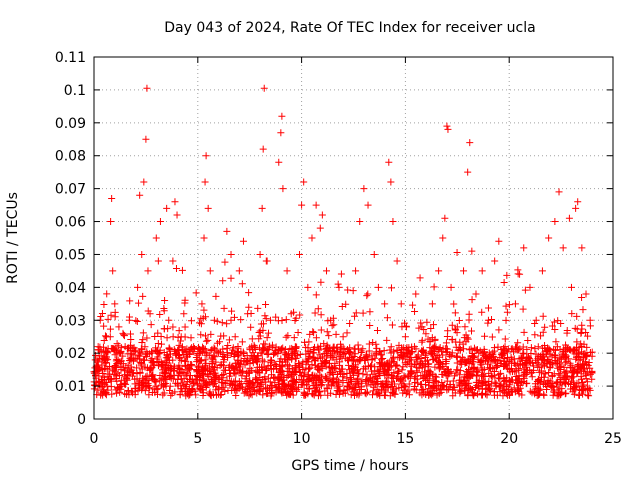 The height and width of the screenshot is (480, 640). What do you see at coordinates (70, 288) in the screenshot?
I see `y-tick-label: 0.04` at bounding box center [70, 288].